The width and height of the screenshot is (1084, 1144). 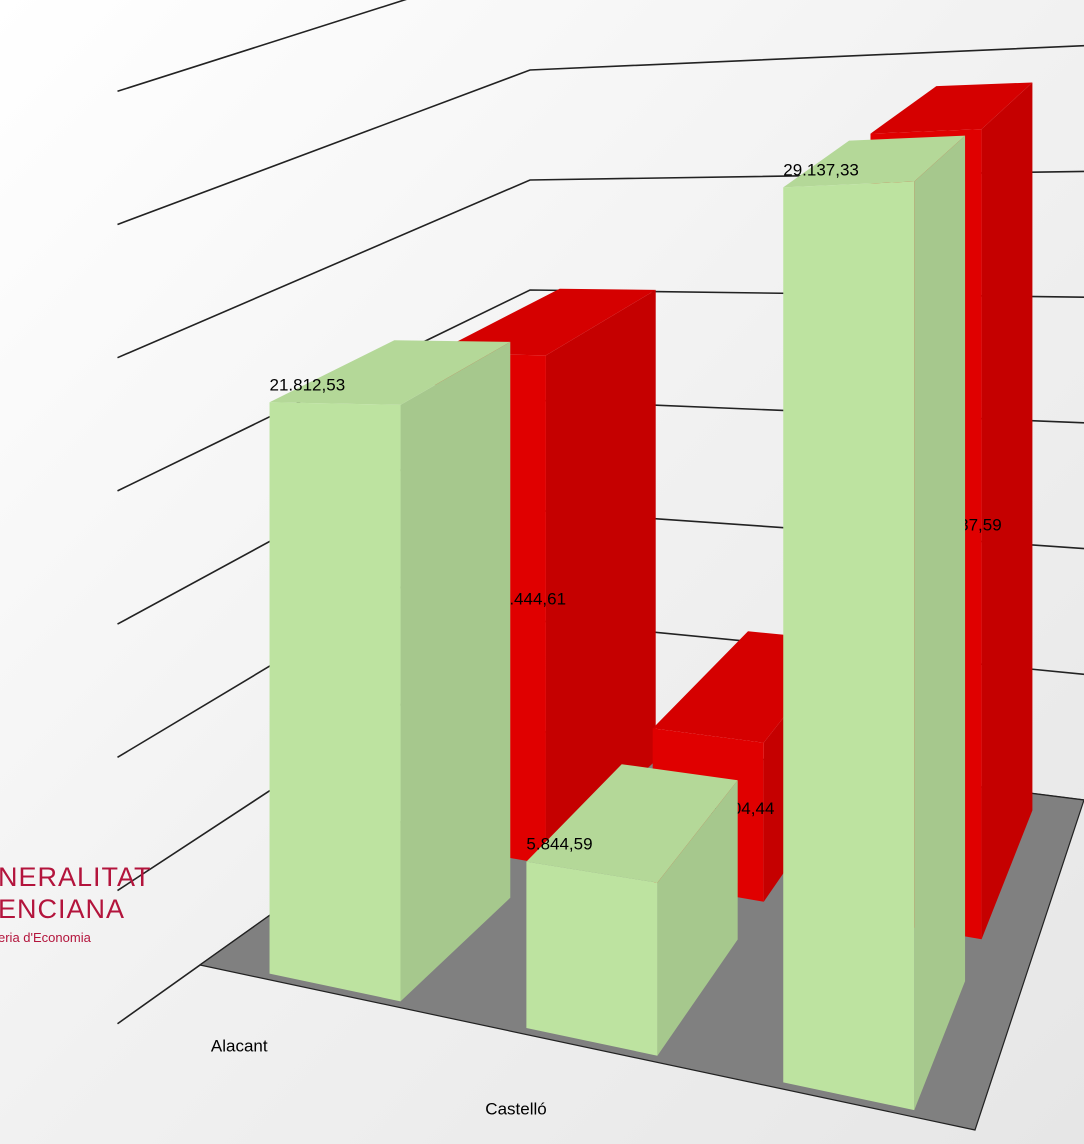 I want to click on x-tick-label: Alacant, so click(x=239, y=1045).